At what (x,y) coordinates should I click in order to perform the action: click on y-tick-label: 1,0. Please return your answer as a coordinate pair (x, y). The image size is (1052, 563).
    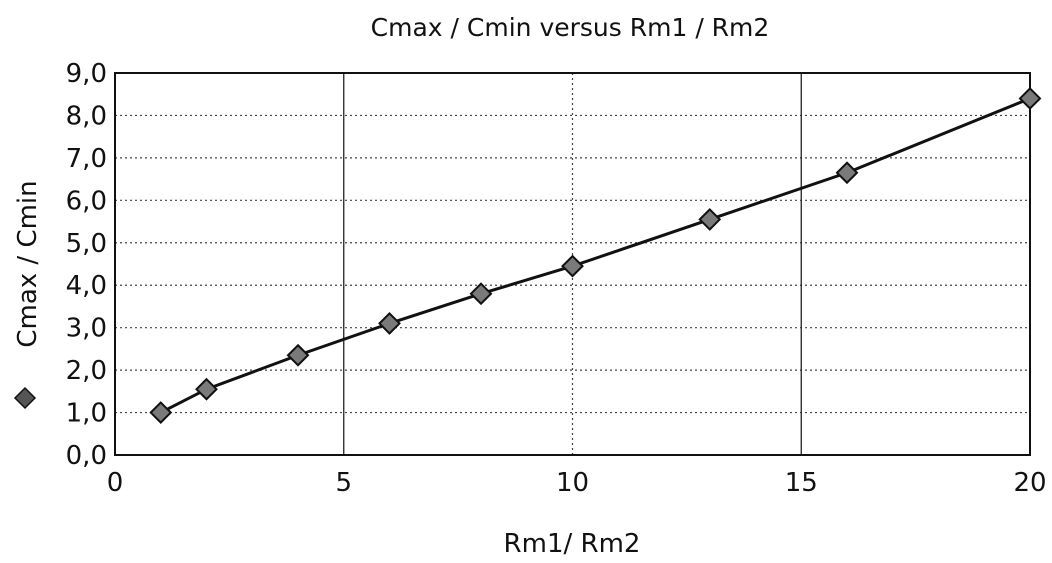
    Looking at the image, I should click on (86, 414).